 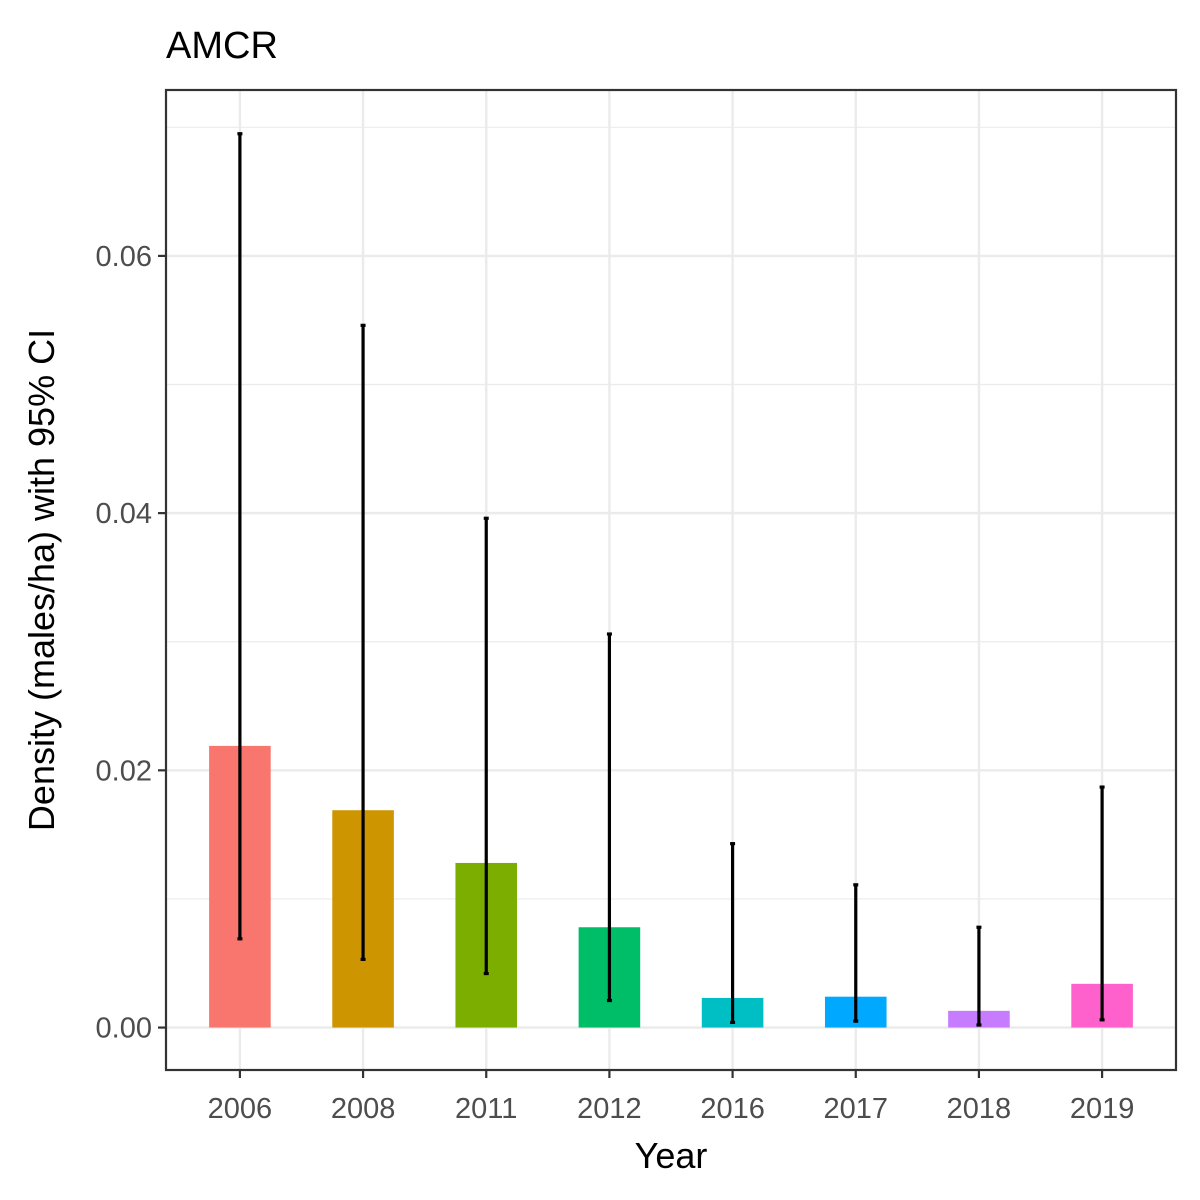 What do you see at coordinates (41, 580) in the screenshot?
I see `y-axis-title: Density (males/ha) with 95% CI` at bounding box center [41, 580].